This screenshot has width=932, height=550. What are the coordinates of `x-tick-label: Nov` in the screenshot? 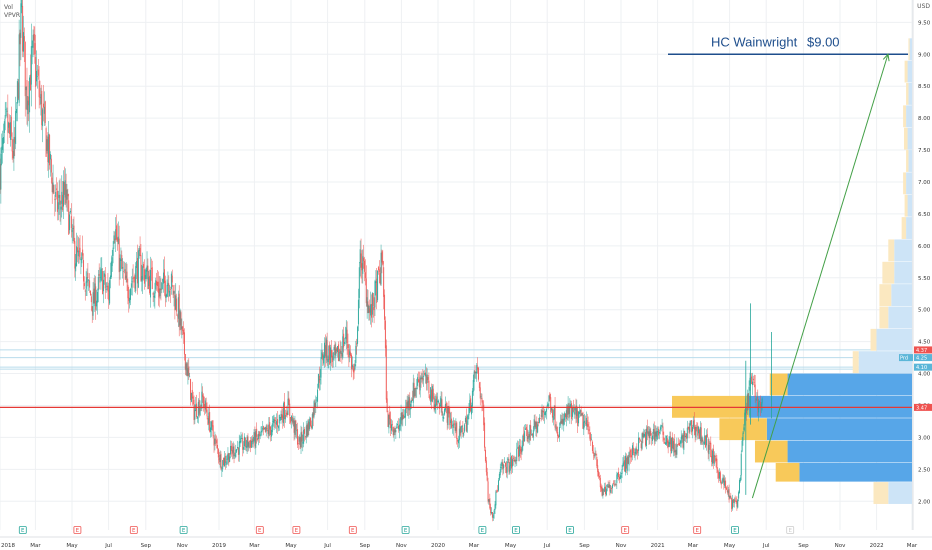 It's located at (182, 546).